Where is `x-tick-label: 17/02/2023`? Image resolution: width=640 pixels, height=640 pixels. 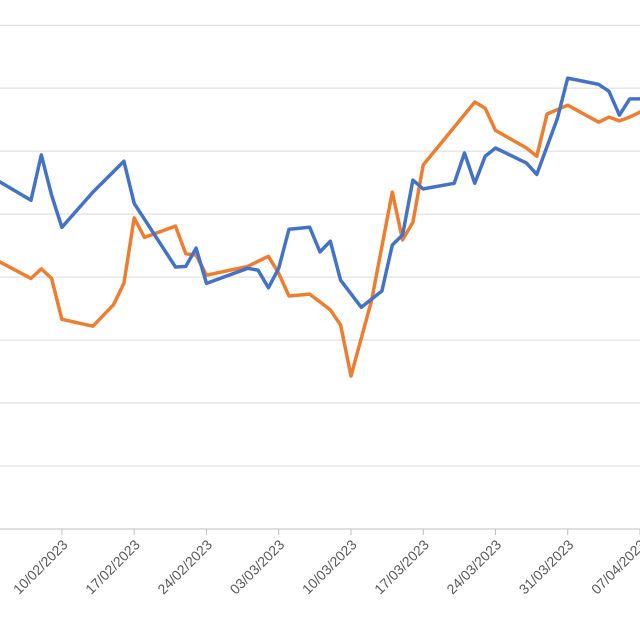 x-tick-label: 17/02/2023 is located at coordinates (112, 566).